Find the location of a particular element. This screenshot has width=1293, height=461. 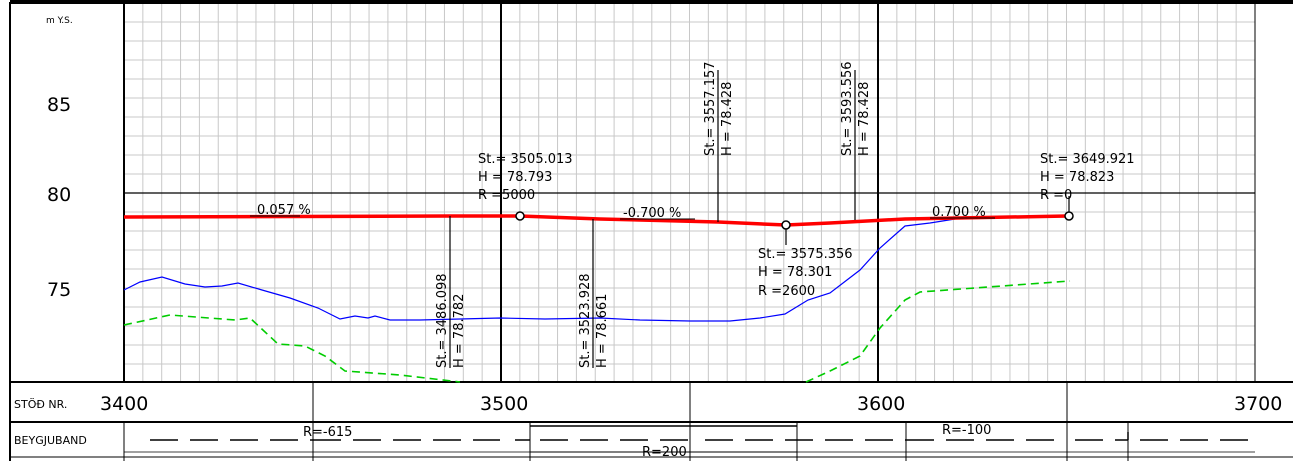

grade-label-1: 0.057 % is located at coordinates (284, 210).